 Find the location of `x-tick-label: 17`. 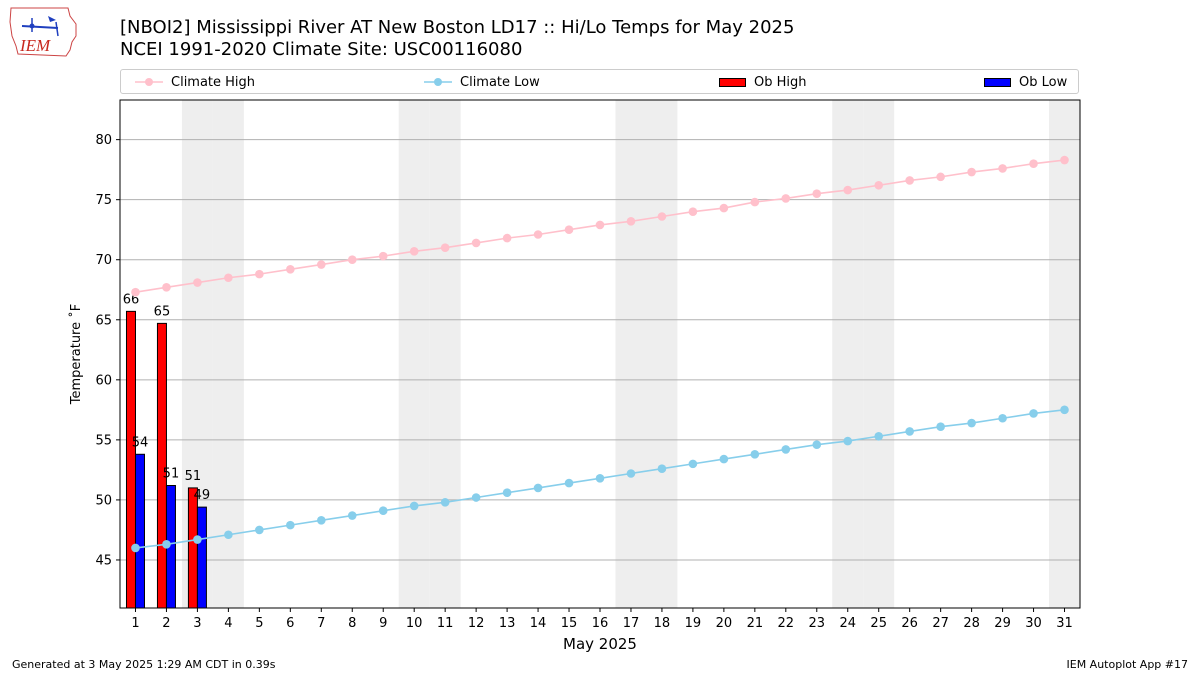

x-tick-label: 17 is located at coordinates (631, 623).